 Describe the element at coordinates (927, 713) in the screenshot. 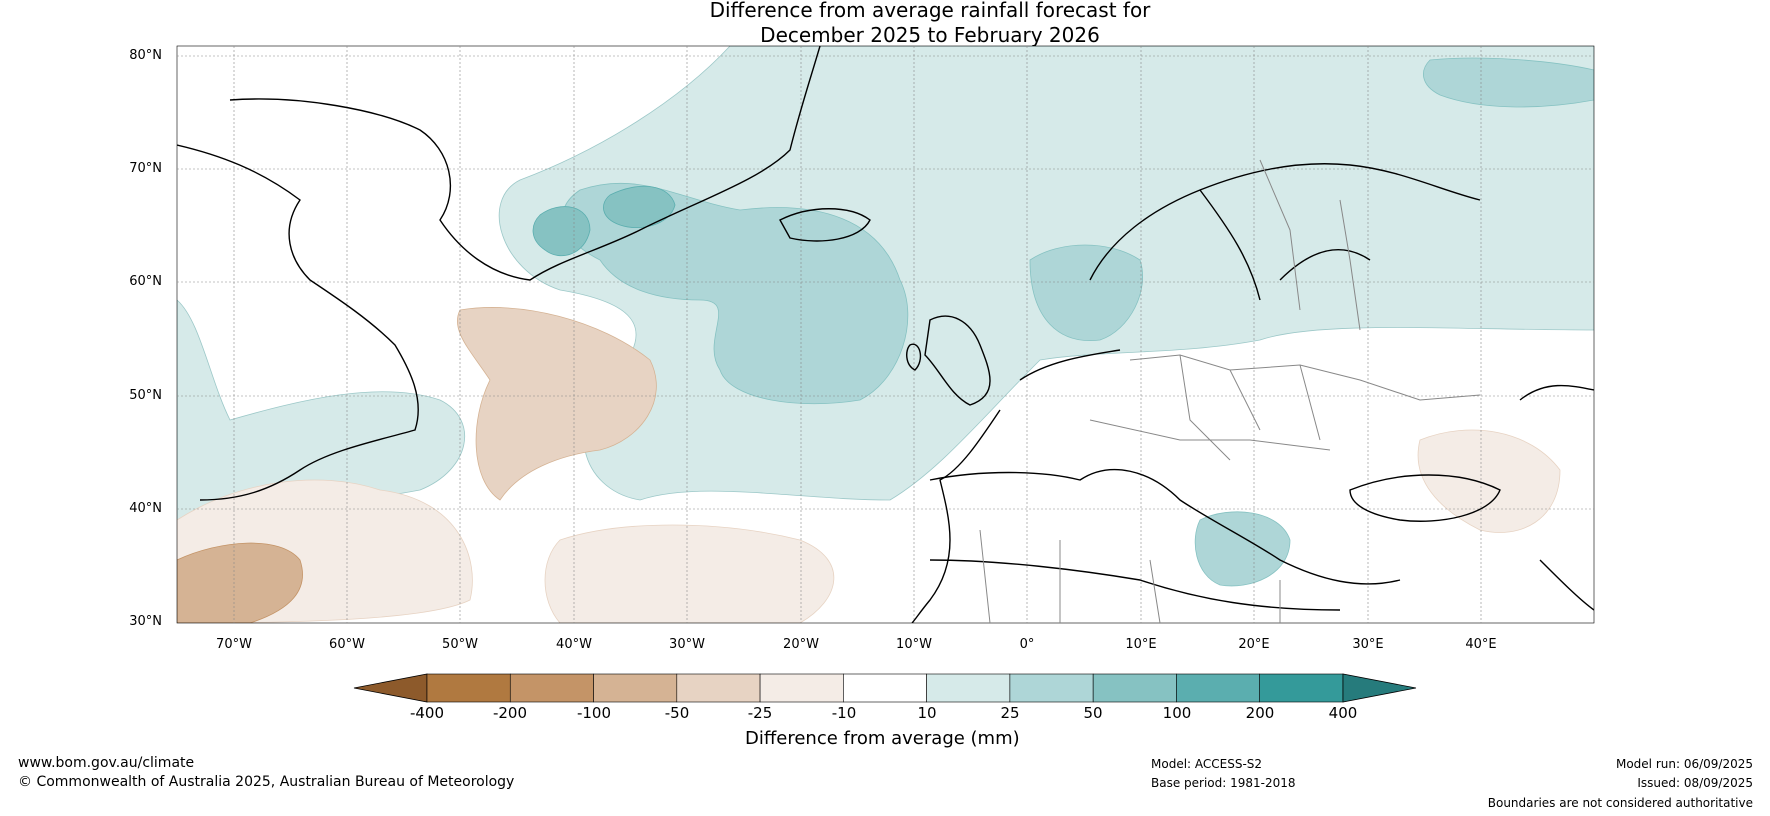

I see `colorbar-tick-6: 10` at that location.